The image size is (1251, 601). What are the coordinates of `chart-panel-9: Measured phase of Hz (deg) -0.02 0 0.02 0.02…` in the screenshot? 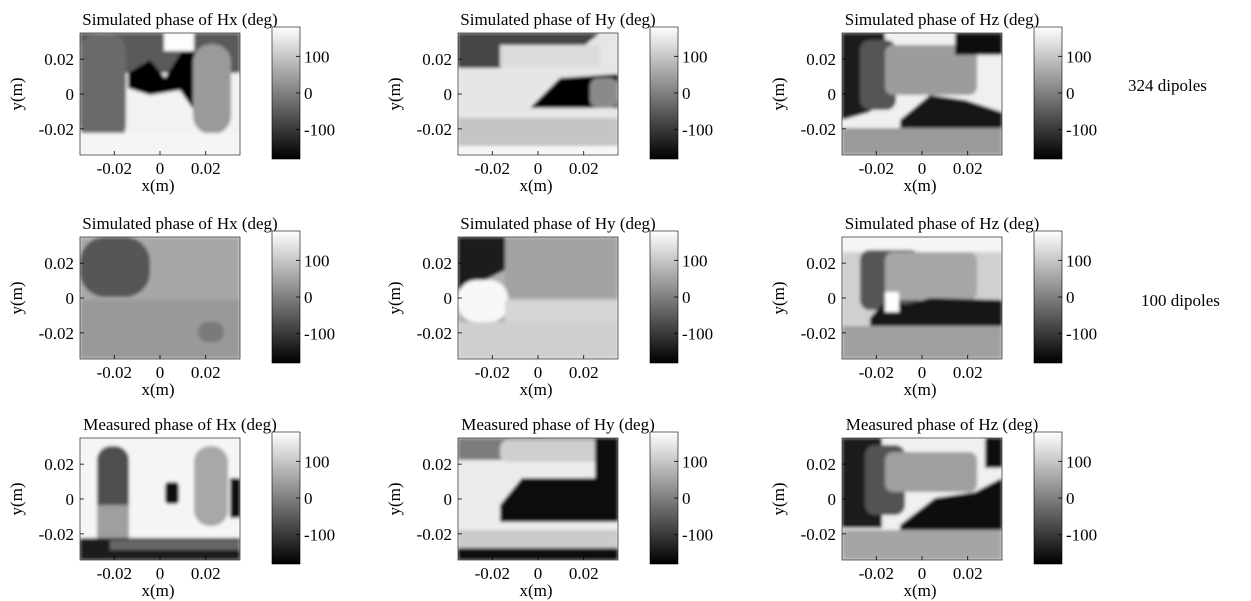 It's located at (933, 507).